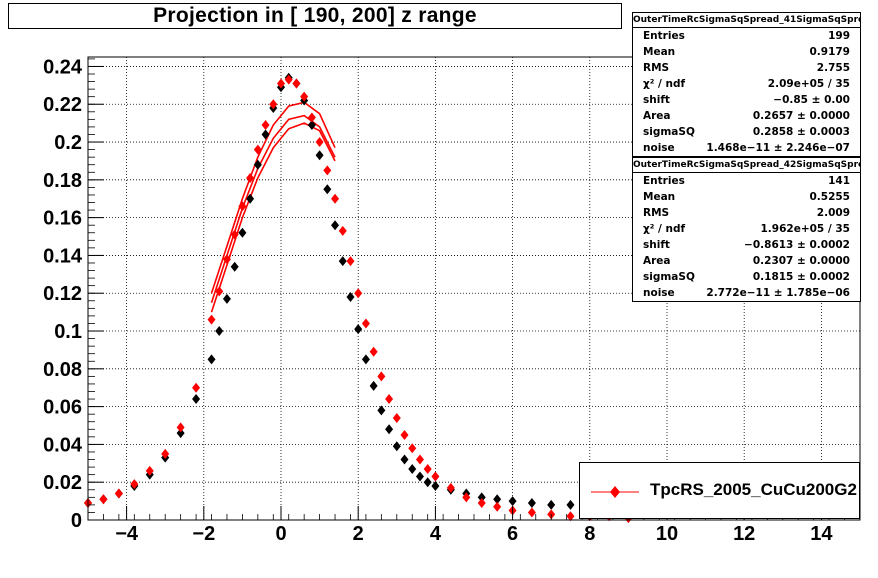 The width and height of the screenshot is (878, 578). Describe the element at coordinates (273, 207) in the screenshot. I see `fit-curves` at that location.